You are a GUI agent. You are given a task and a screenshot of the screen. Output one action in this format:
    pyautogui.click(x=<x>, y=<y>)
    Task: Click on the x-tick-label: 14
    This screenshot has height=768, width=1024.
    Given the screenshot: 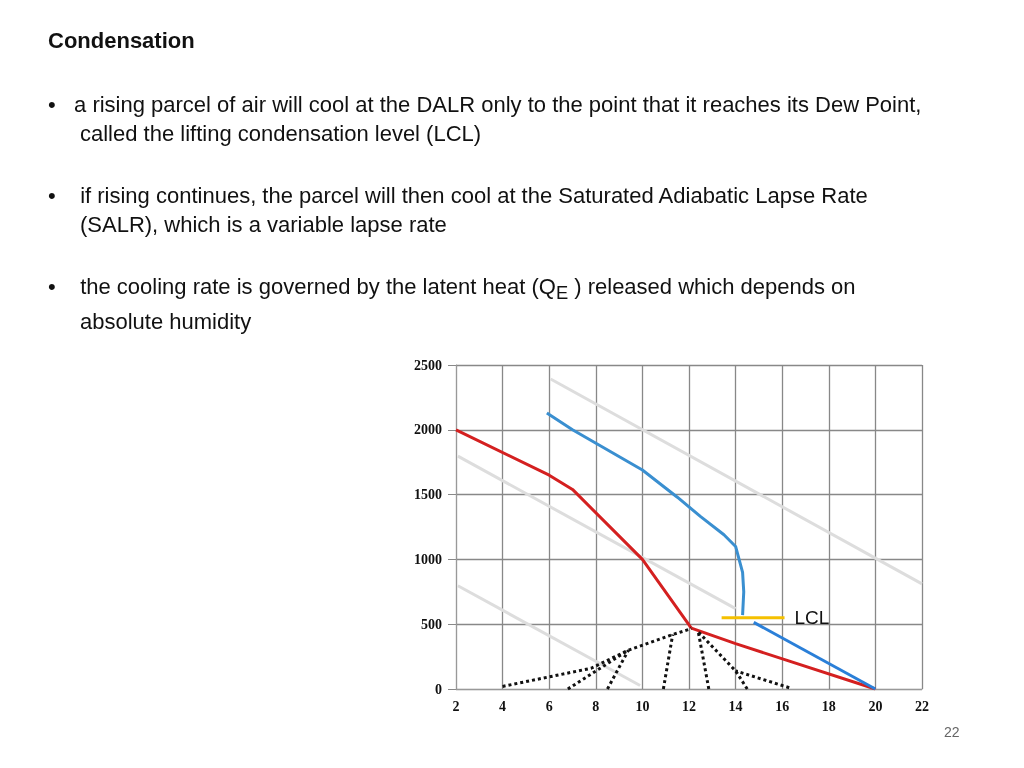 What is the action you would take?
    pyautogui.click(x=735, y=706)
    